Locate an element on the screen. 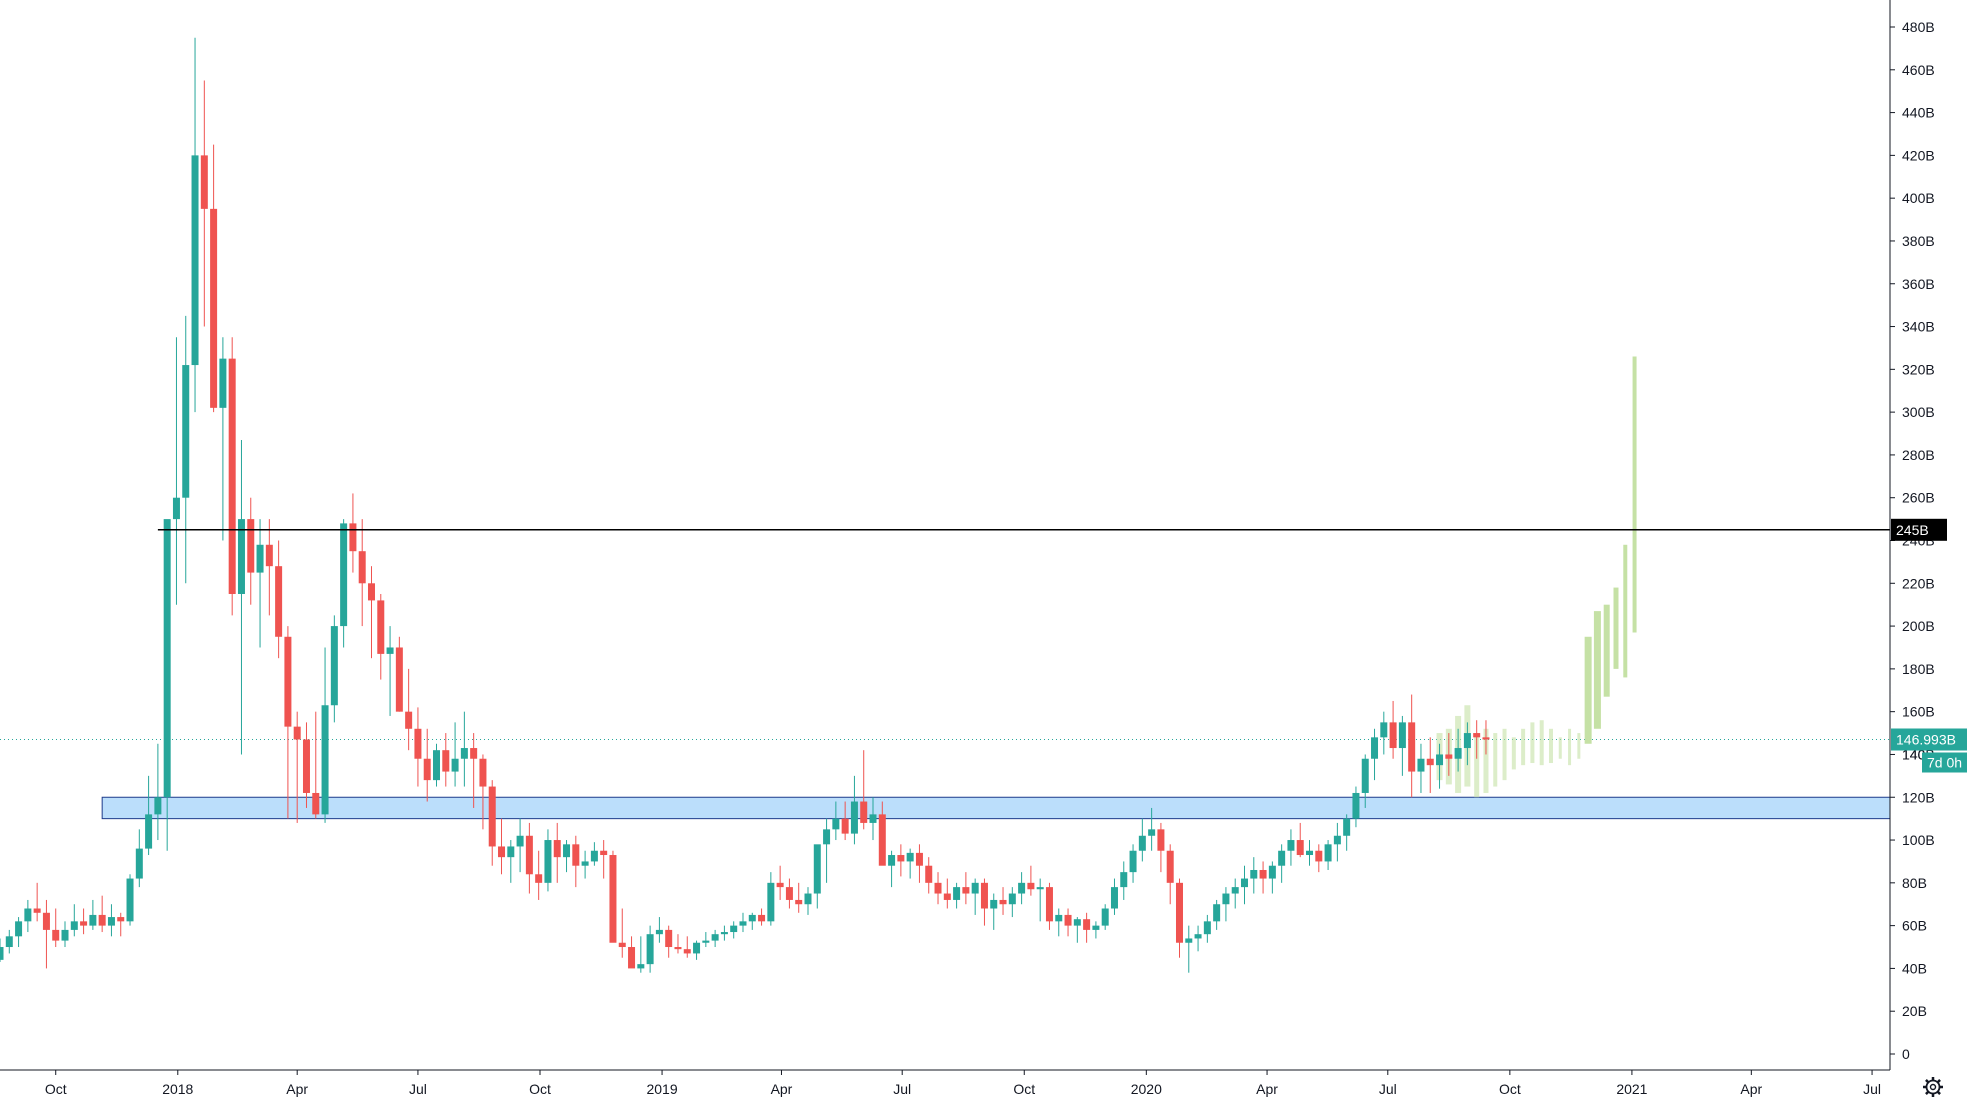 The height and width of the screenshot is (1100, 1970). settings-gear-icon is located at coordinates (1933, 1087).